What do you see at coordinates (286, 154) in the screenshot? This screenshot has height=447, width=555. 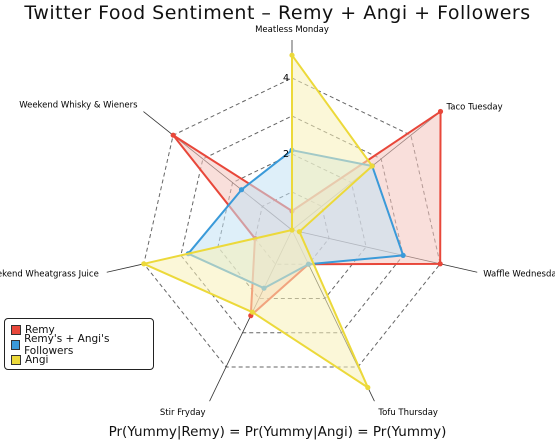 I see `radial-tick-label: 2` at bounding box center [286, 154].